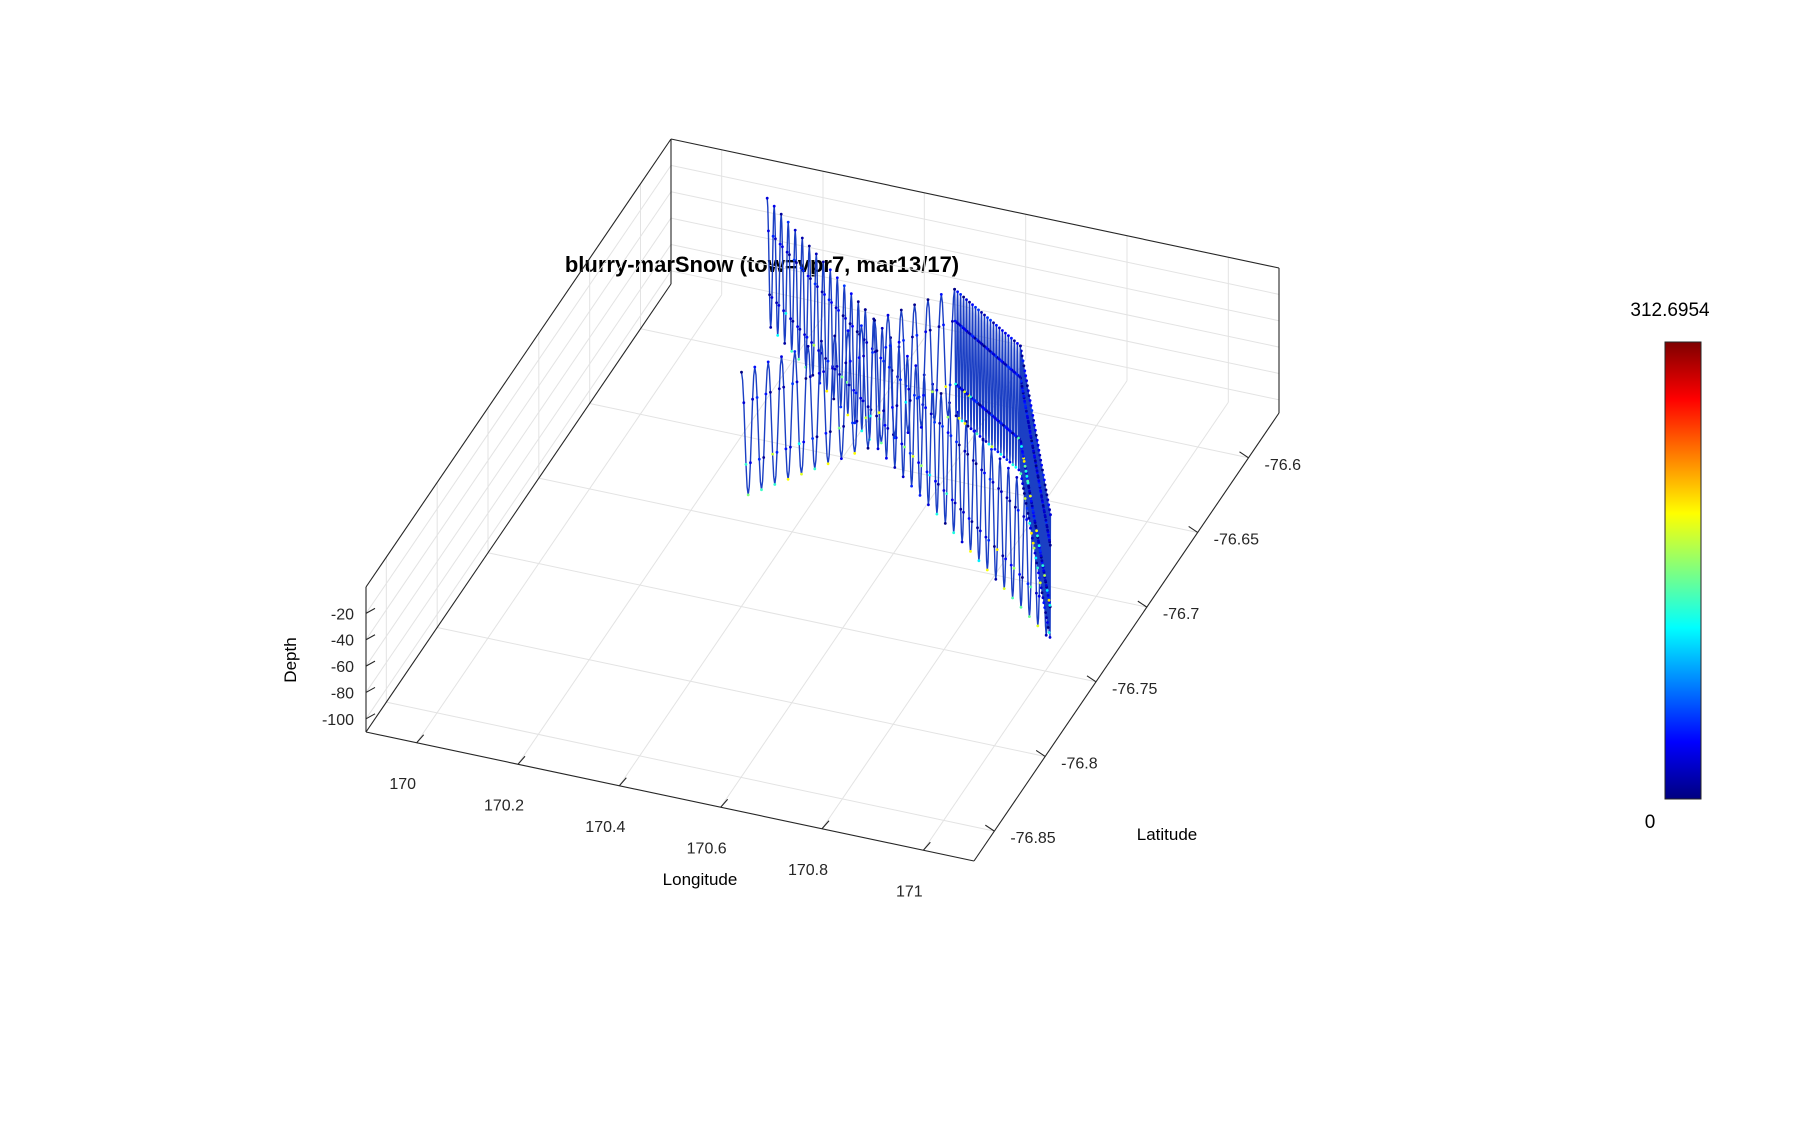 Image resolution: width=1800 pixels, height=1125 pixels. I want to click on y-tick-label: -76.85, so click(1032, 838).